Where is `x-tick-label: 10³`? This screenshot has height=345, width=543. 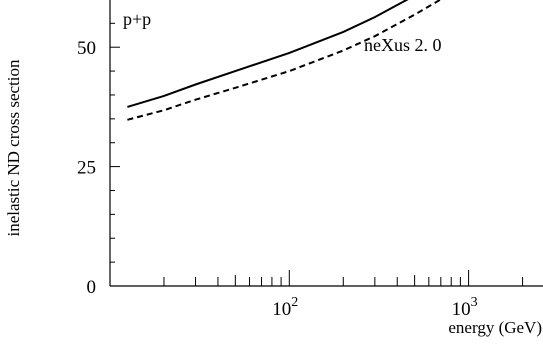
x-tick-label: 10³ is located at coordinates (465, 307).